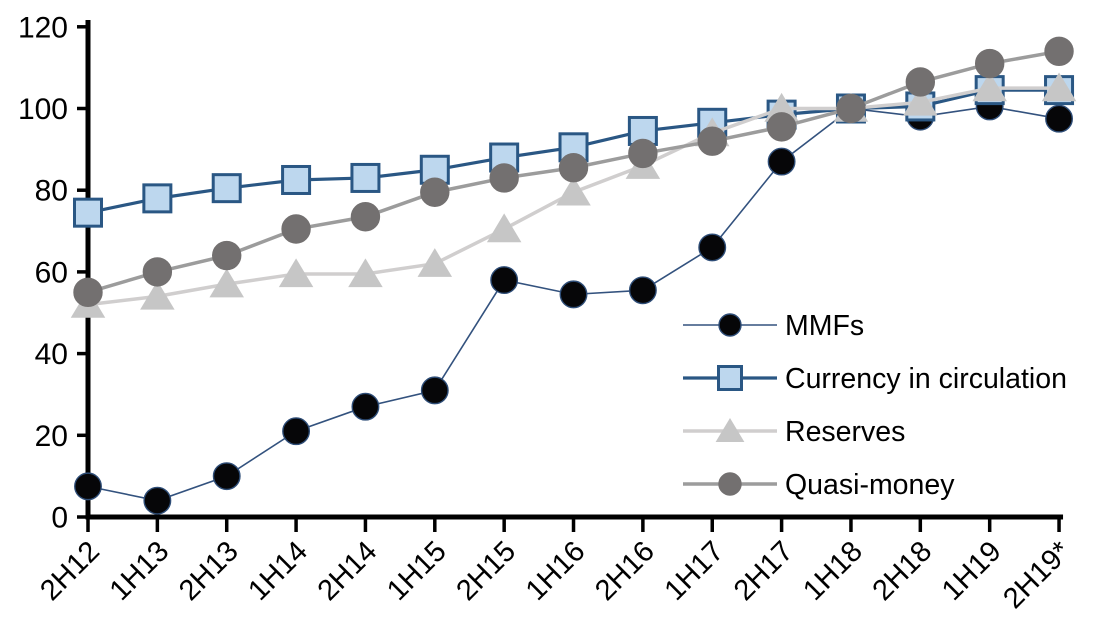 The width and height of the screenshot is (1119, 640). What do you see at coordinates (730, 430) in the screenshot?
I see `legend-marker-reserves` at bounding box center [730, 430].